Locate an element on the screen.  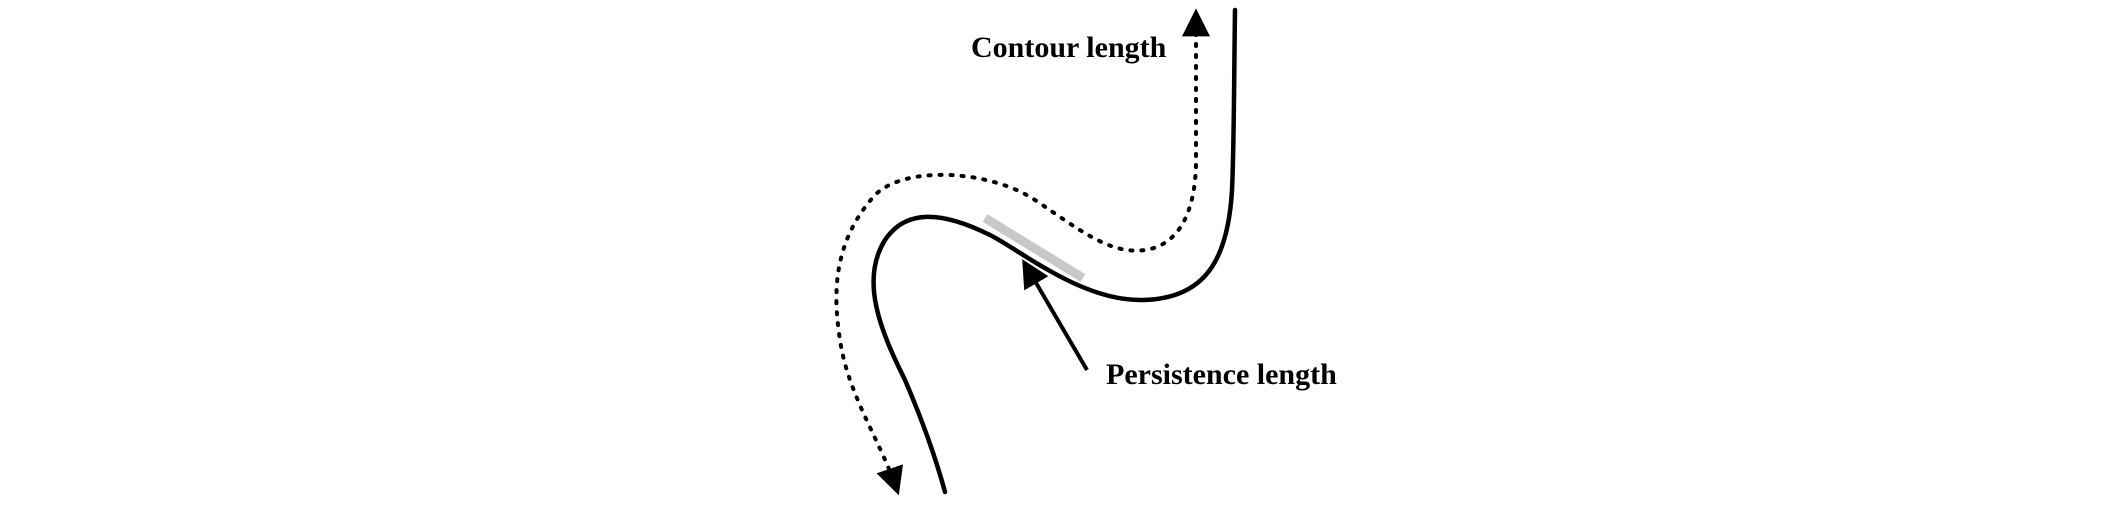
persistence-length-label: Persistence length is located at coordinates (1221, 374).